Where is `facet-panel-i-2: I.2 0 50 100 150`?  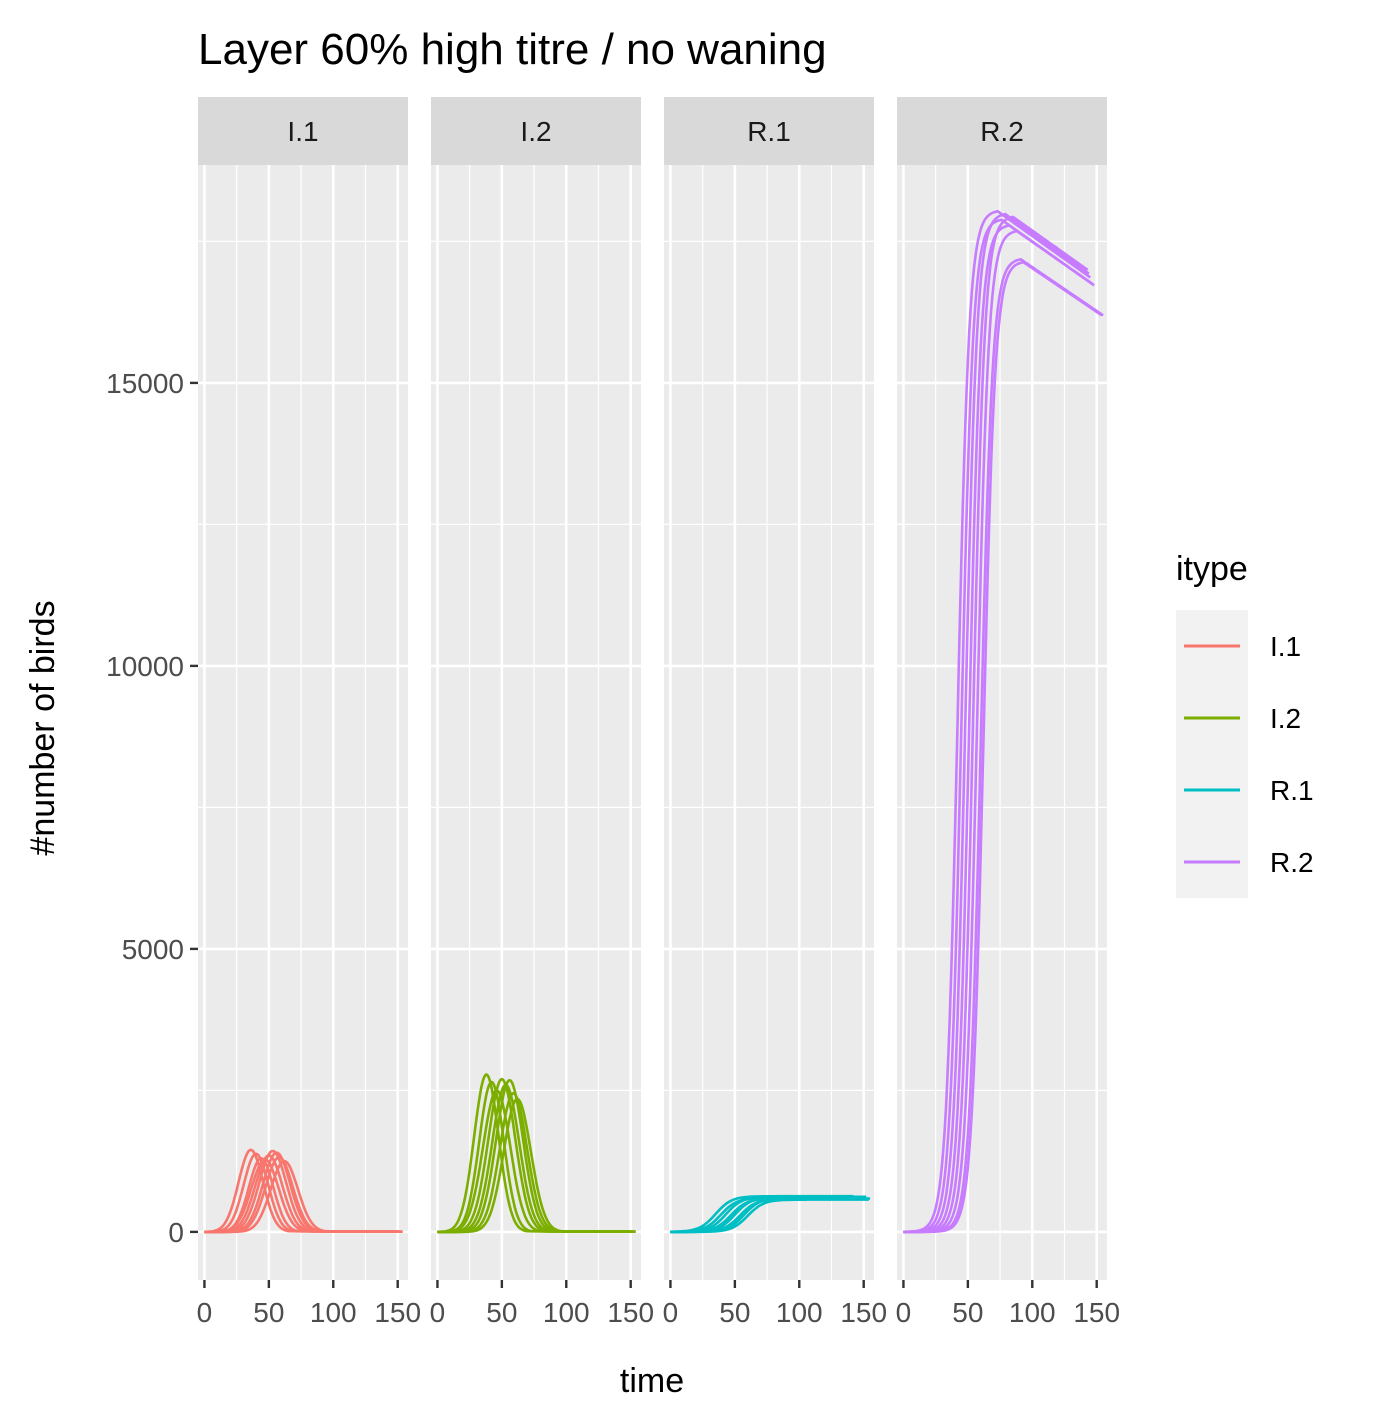 facet-panel-i-2: I.2 0 50 100 150 is located at coordinates (542, 712).